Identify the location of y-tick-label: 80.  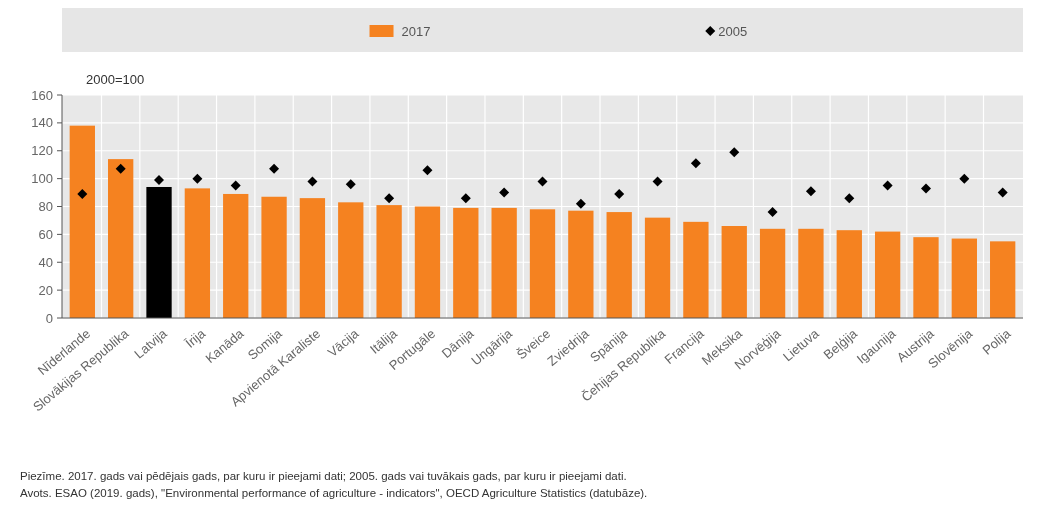
(45, 207).